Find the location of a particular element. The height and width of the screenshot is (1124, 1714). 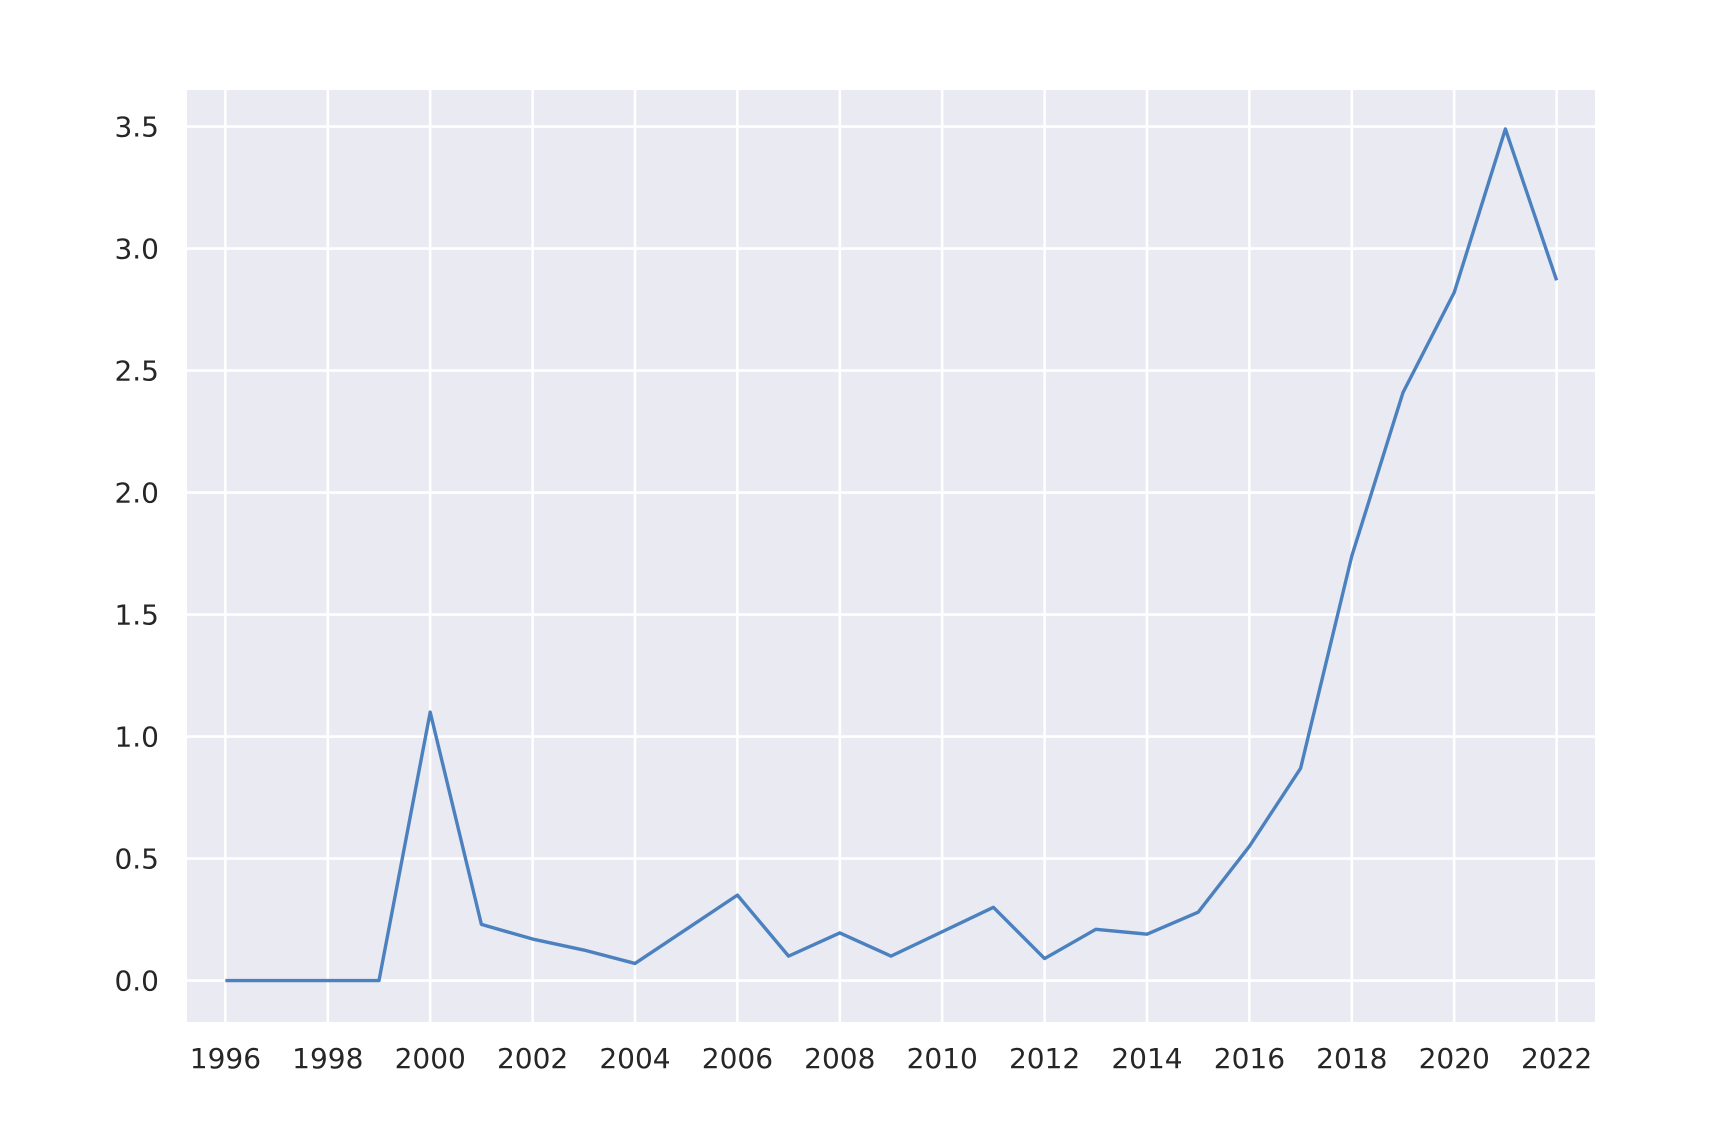

x-tick-label: 1998 is located at coordinates (327, 1058).